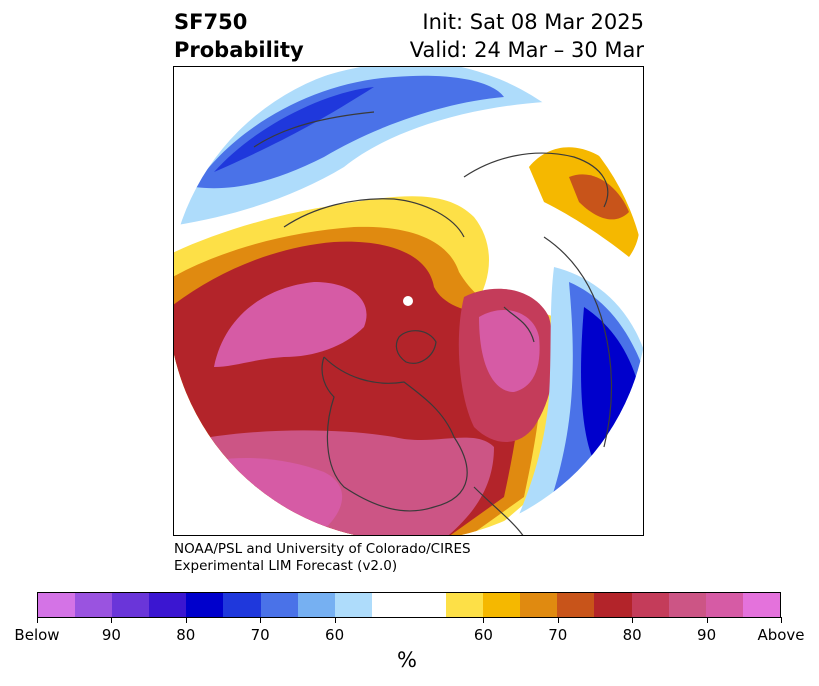  I want to click on credit-line-2: Experimental LIM Forecast (v2.0), so click(286, 566).